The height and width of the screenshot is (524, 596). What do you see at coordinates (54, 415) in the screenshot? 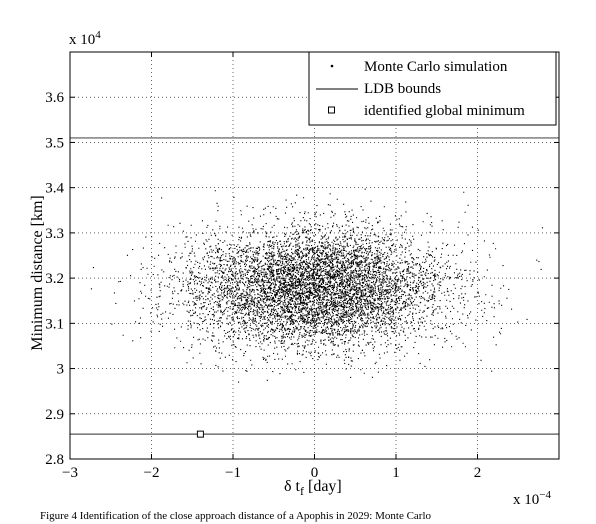
I see `y-tick-label: 2.9` at bounding box center [54, 415].